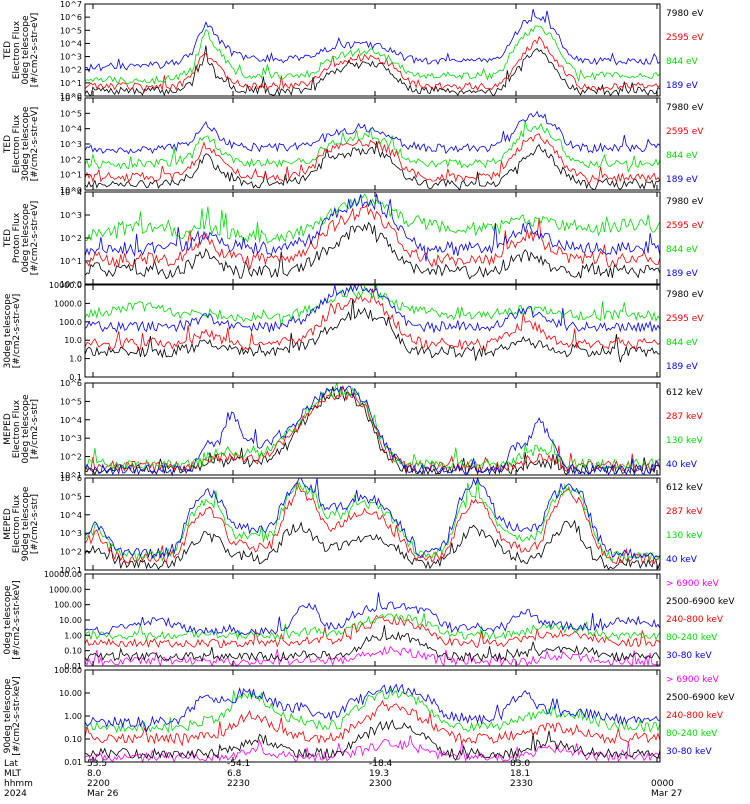  What do you see at coordinates (35, 50) in the screenshot?
I see `y-axis-label-1-4: [#/cm2-s-str-eV]` at bounding box center [35, 50].